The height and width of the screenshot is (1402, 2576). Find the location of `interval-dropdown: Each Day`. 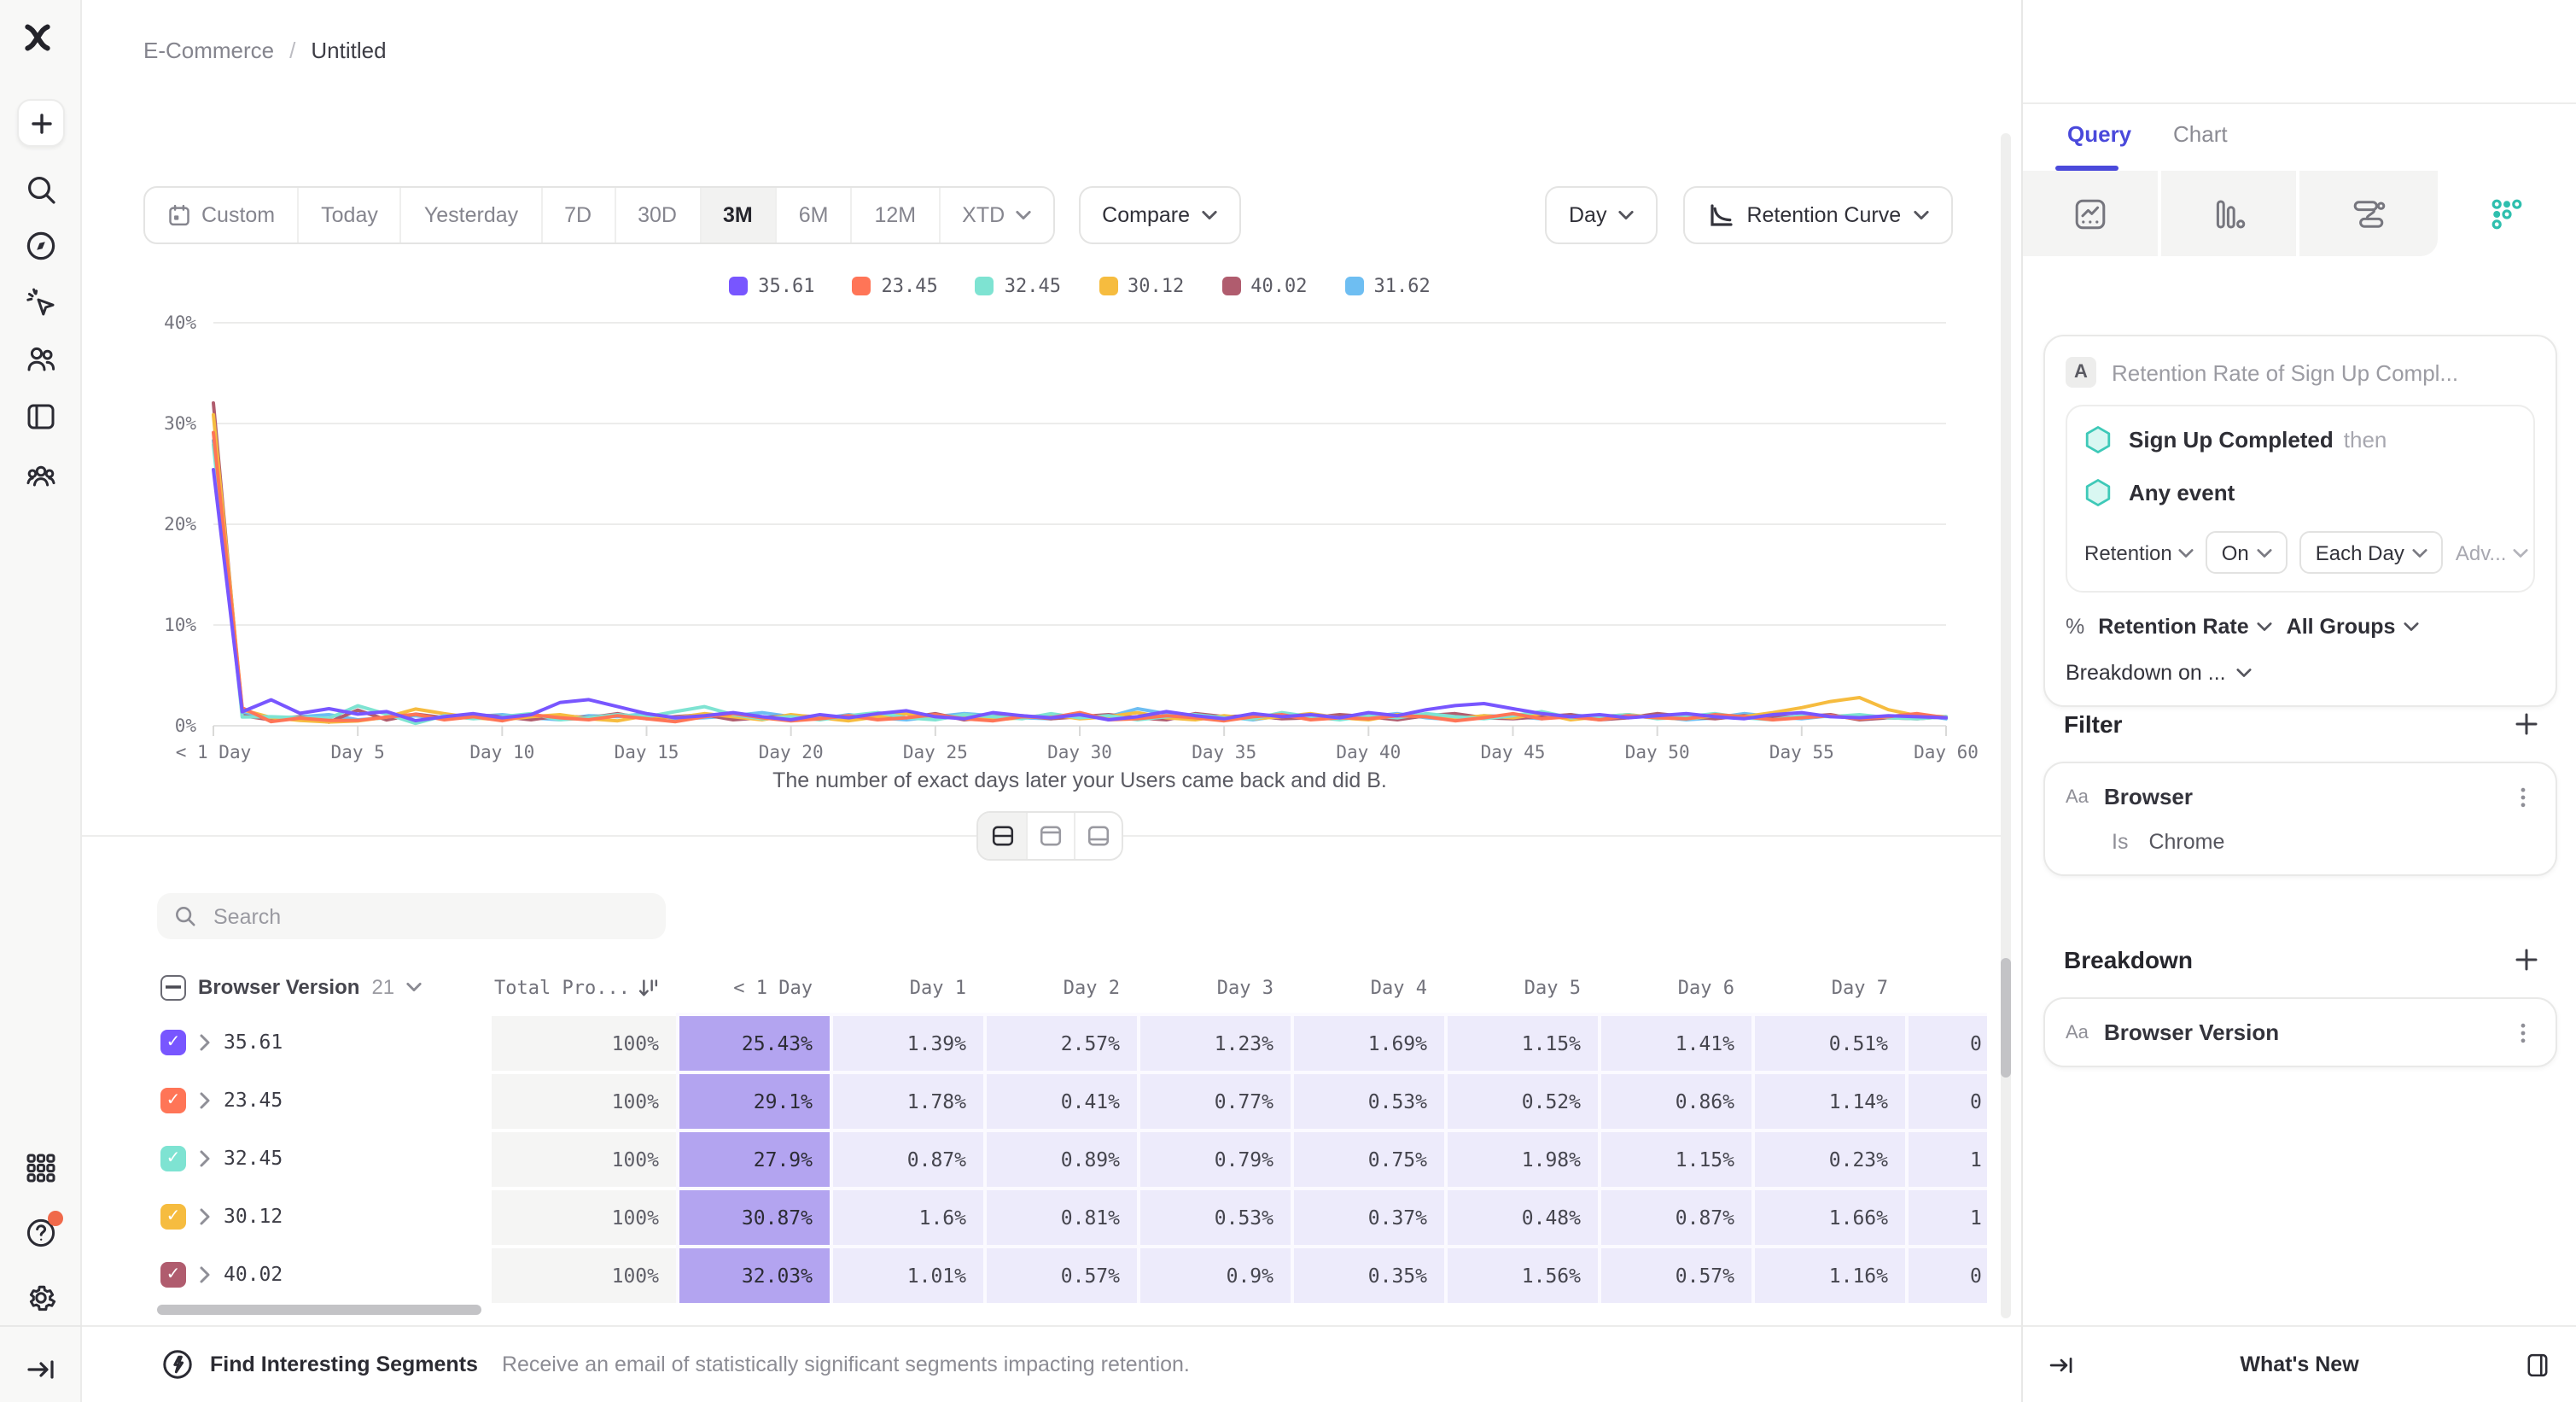

interval-dropdown: Each Day is located at coordinates (2371, 552).